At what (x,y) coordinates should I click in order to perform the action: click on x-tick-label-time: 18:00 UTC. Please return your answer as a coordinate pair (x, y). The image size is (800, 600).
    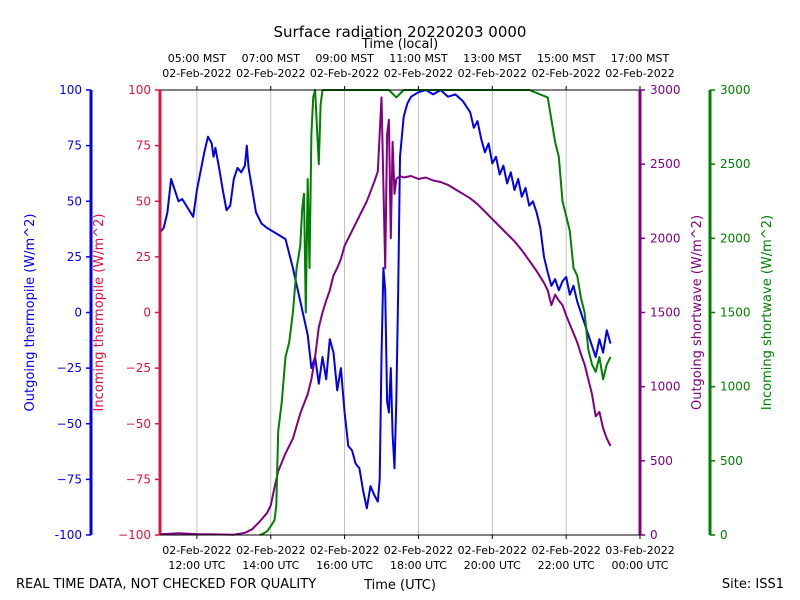
    Looking at the image, I should click on (418, 565).